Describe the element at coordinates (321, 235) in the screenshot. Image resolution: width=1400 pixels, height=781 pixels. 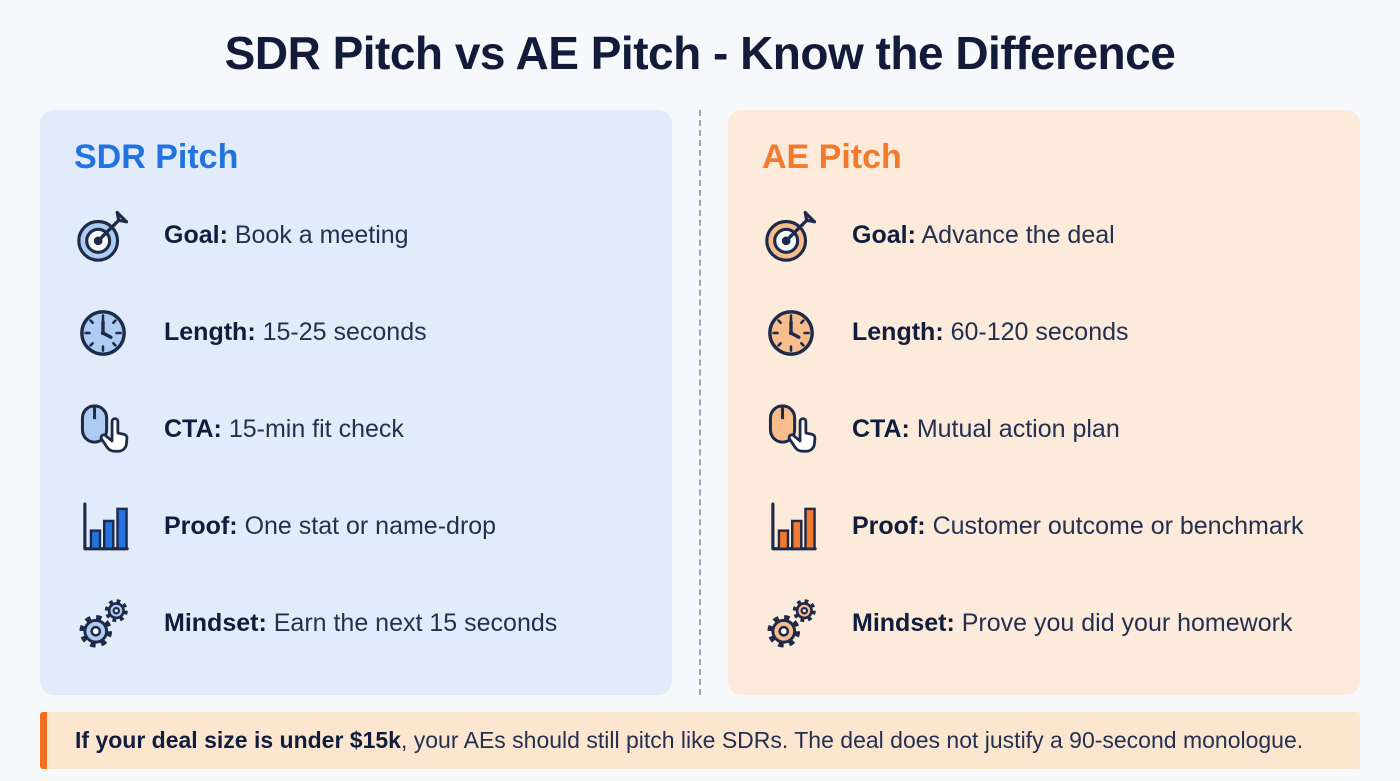
I see `row-value: Book a meeting` at that location.